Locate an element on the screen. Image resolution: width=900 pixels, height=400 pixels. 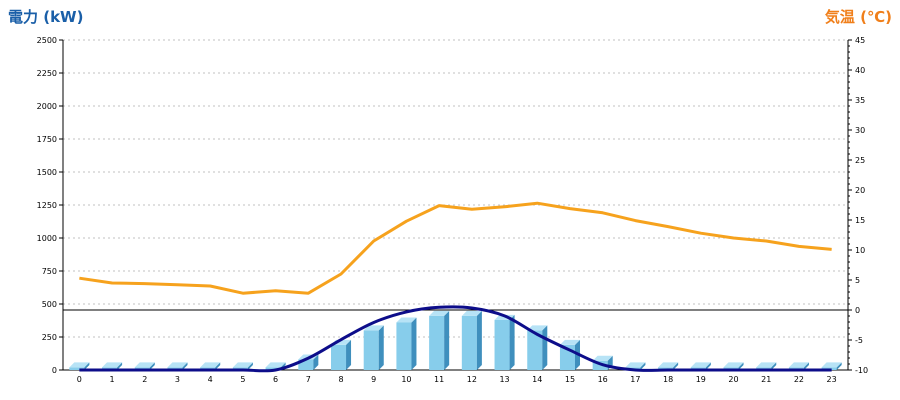
x-tick-label: 4 is located at coordinates (210, 379).